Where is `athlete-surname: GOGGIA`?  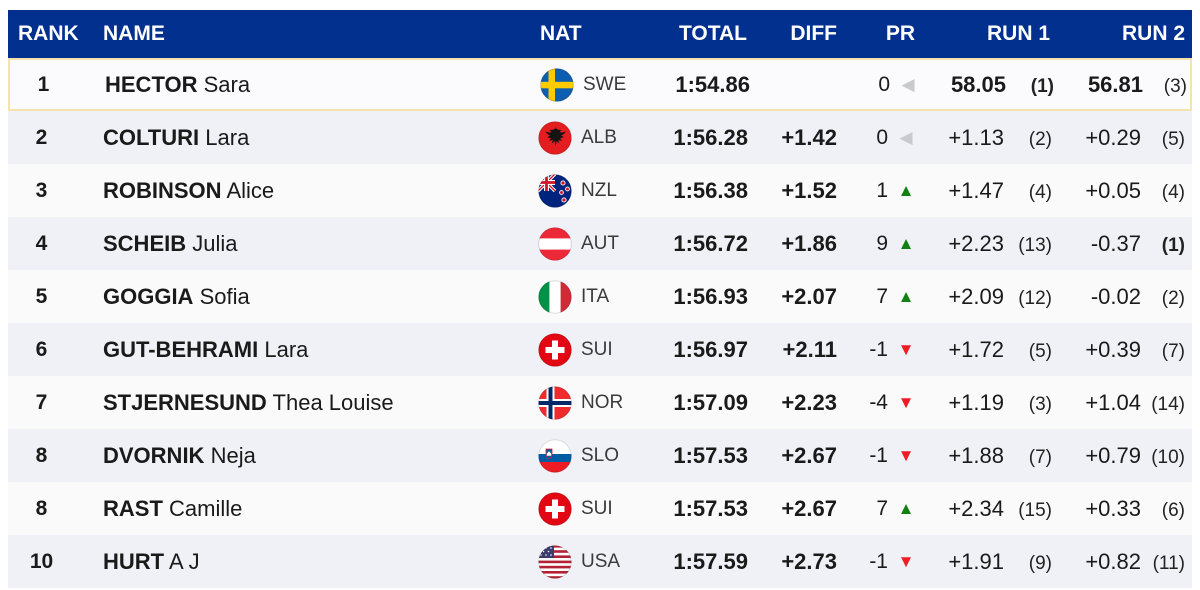 athlete-surname: GOGGIA is located at coordinates (148, 296).